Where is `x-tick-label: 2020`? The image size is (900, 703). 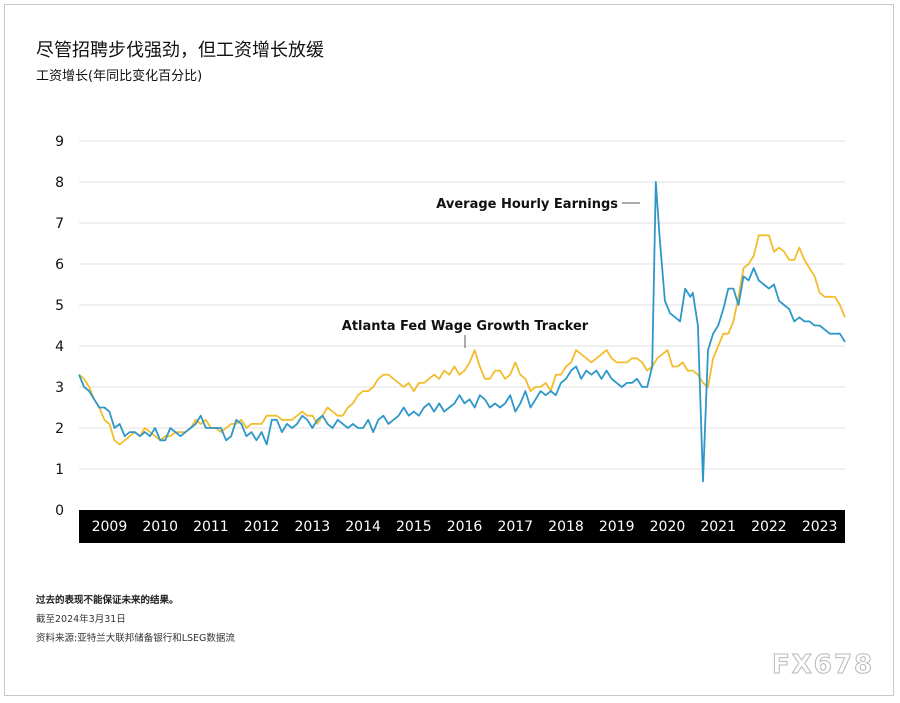
x-tick-label: 2020 is located at coordinates (668, 527).